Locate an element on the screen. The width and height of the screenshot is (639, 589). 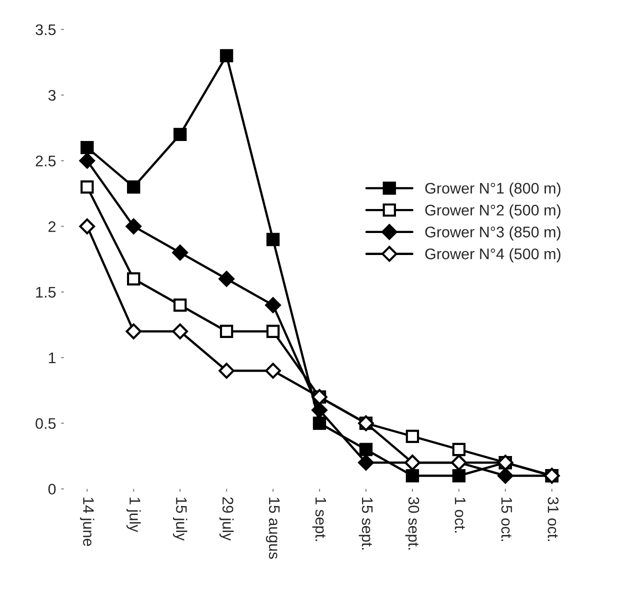
y-tick-label: 0.5 is located at coordinates (46, 423).